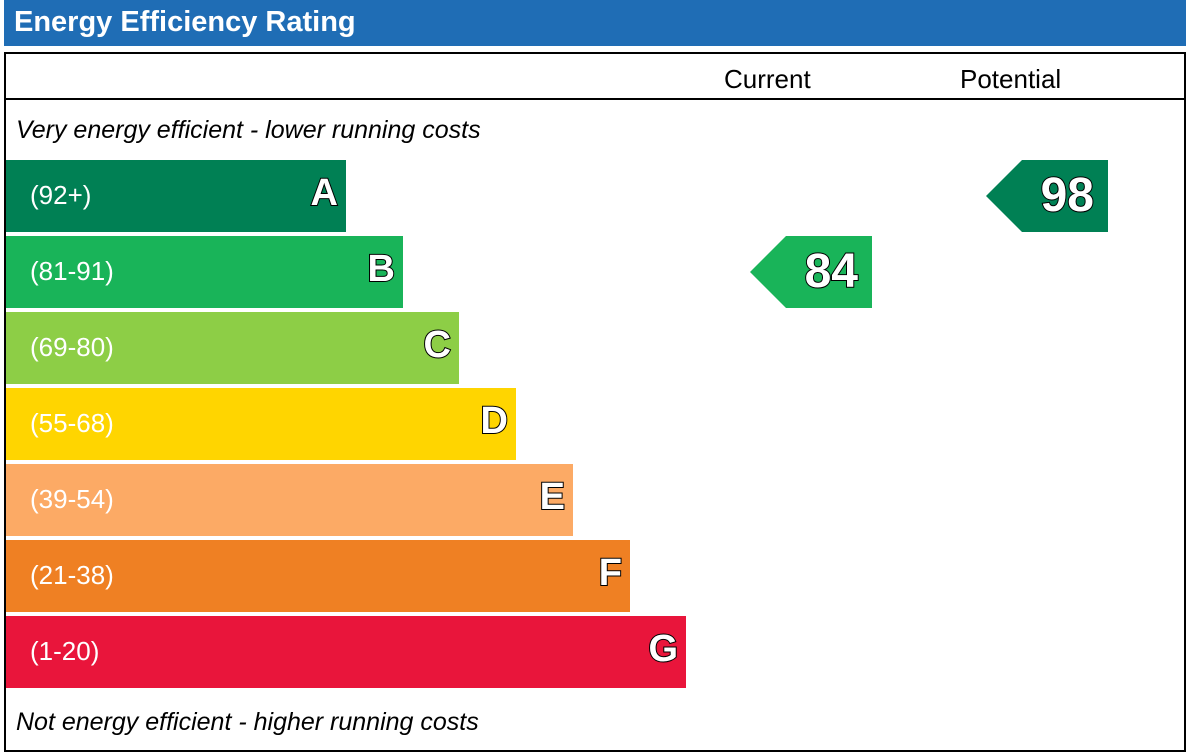 The image size is (1188, 754). I want to click on potential-rating-value: 98, so click(1067, 195).